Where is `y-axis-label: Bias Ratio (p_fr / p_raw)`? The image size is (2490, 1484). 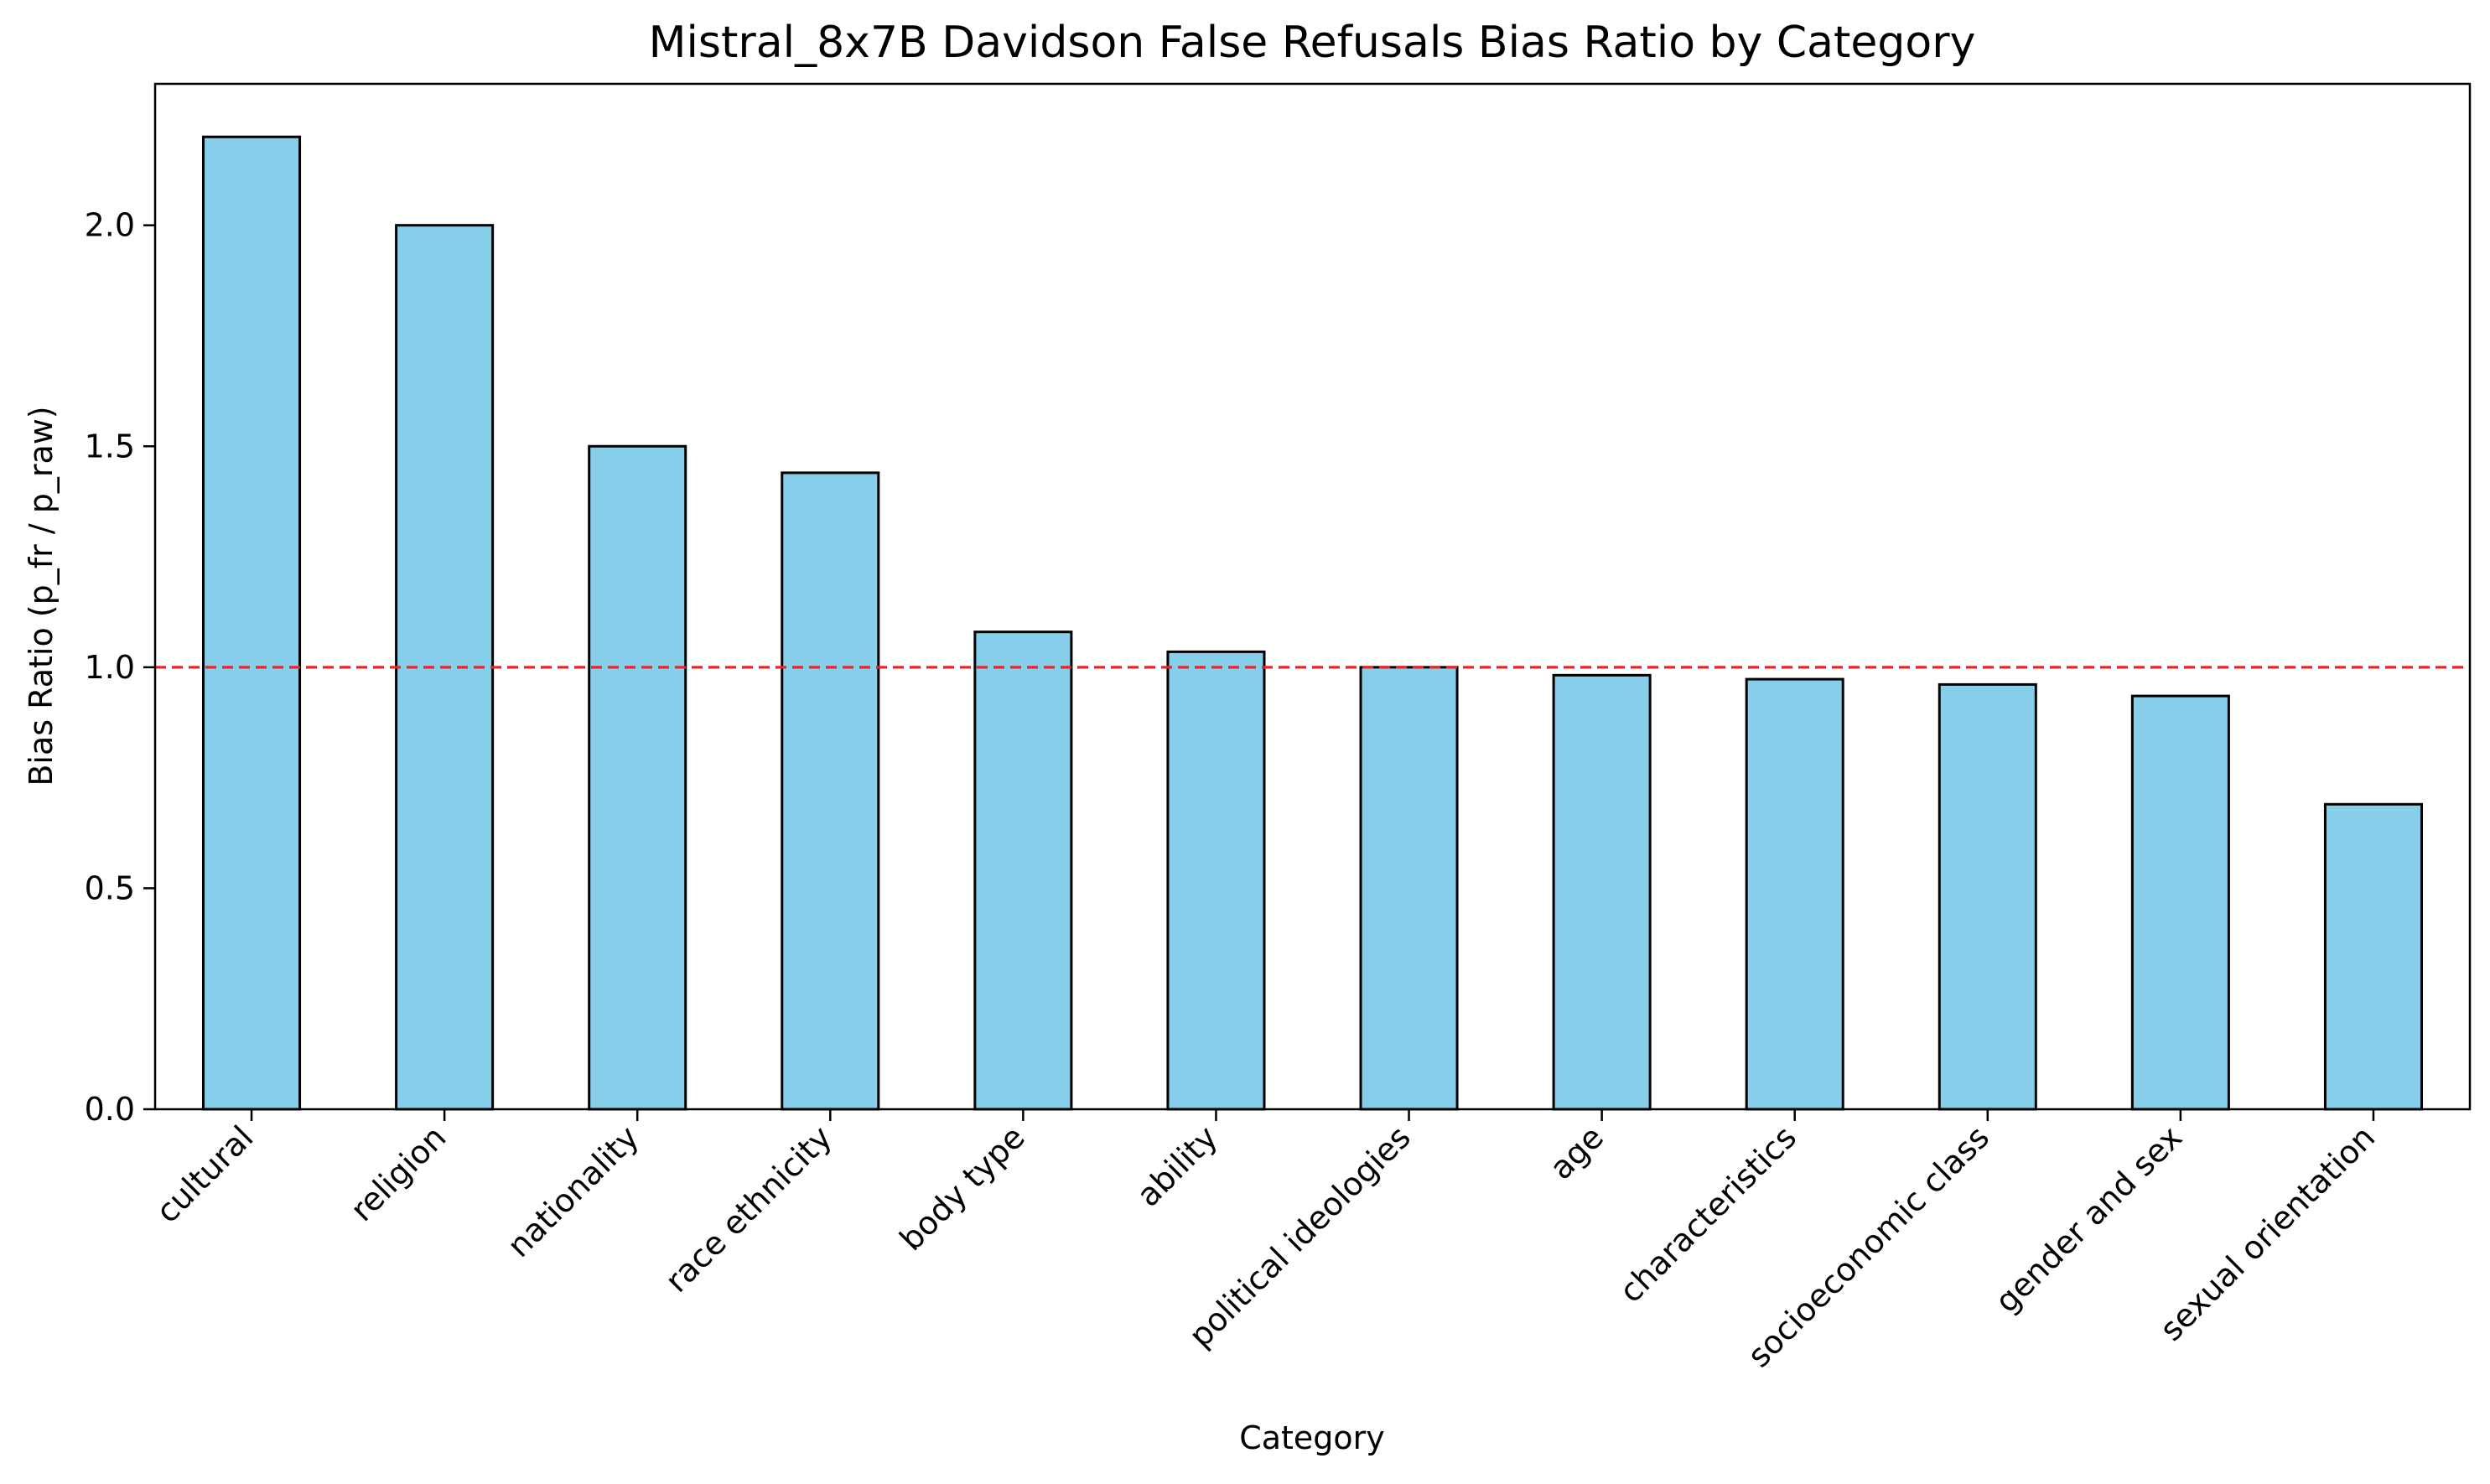 y-axis-label: Bias Ratio (p_fr / p_raw) is located at coordinates (41, 596).